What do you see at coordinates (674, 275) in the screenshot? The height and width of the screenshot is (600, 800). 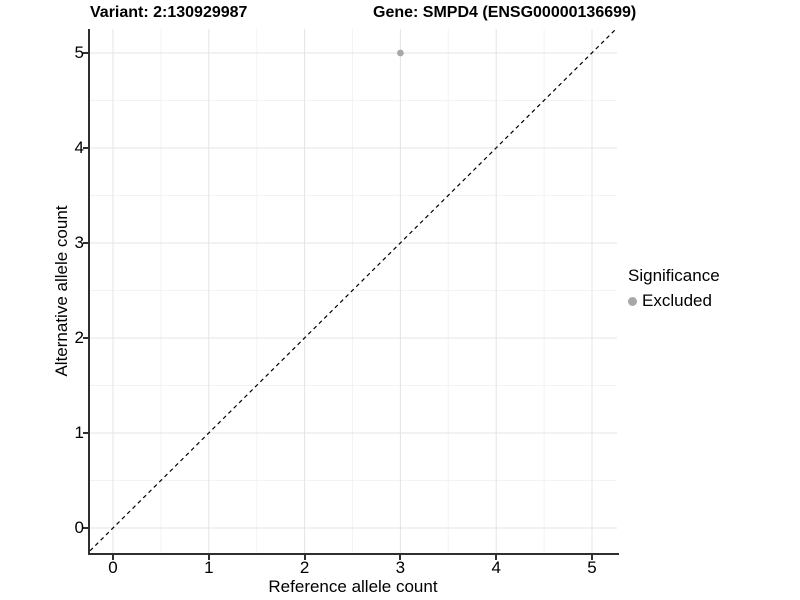 I see `legend-title: Significance` at bounding box center [674, 275].